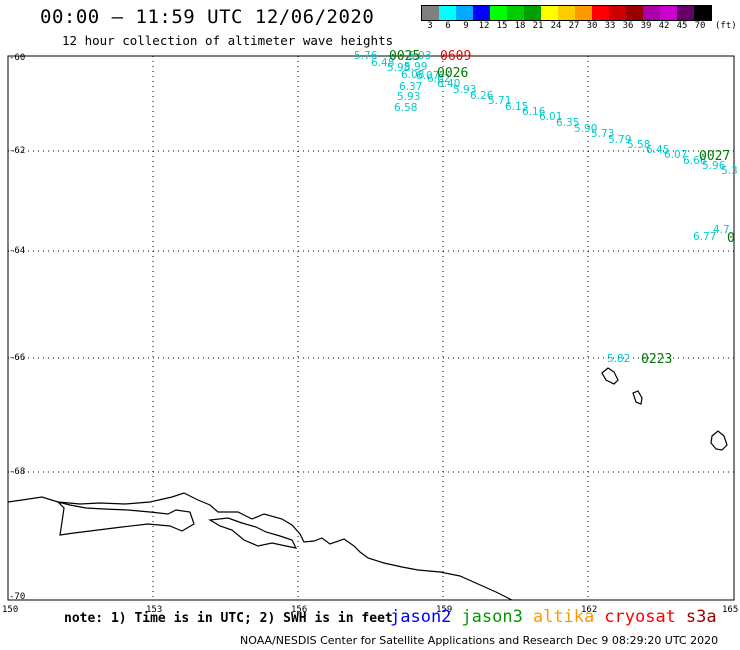 This screenshot has width=740, height=650. Describe the element at coordinates (412, 75) in the screenshot. I see `wave-height-label: 6.08` at that location.